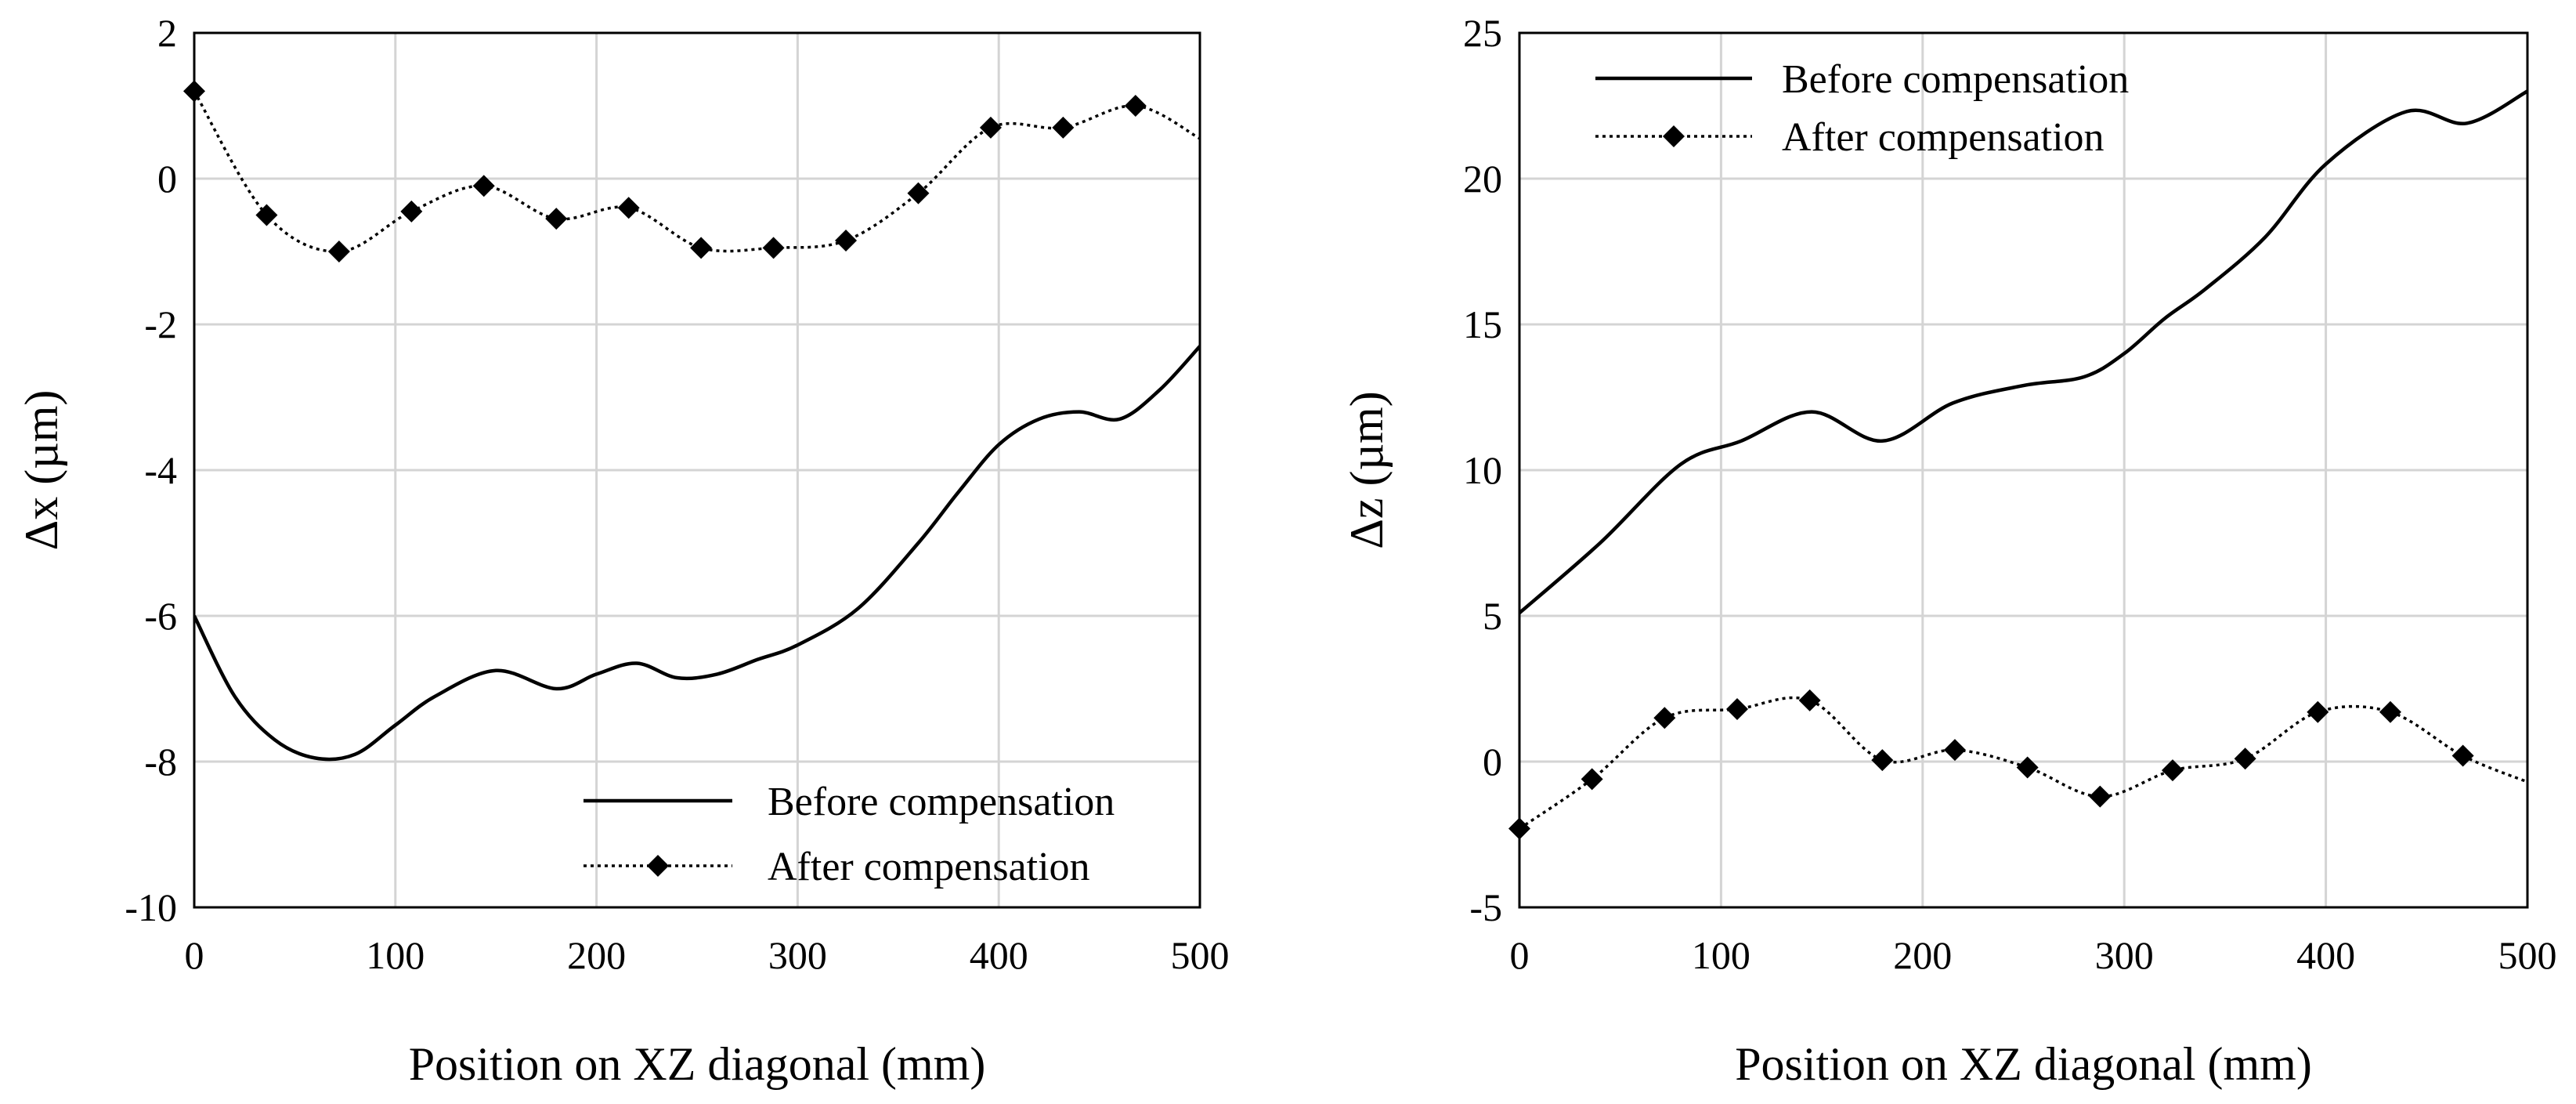 Image resolution: width=2576 pixels, height=1104 pixels. I want to click on y-tick-label: -6, so click(160, 616).